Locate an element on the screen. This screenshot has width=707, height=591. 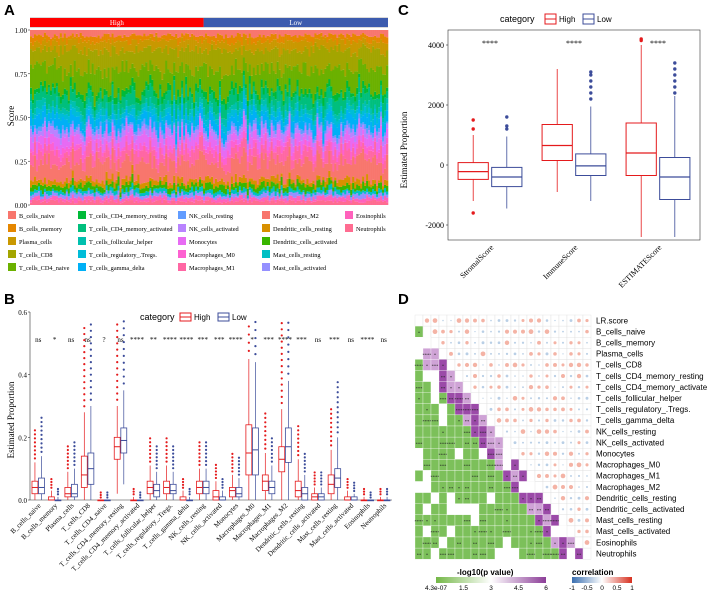
panel-a-legend-label: Macrophages_M1 is located at coordinates (212, 268).